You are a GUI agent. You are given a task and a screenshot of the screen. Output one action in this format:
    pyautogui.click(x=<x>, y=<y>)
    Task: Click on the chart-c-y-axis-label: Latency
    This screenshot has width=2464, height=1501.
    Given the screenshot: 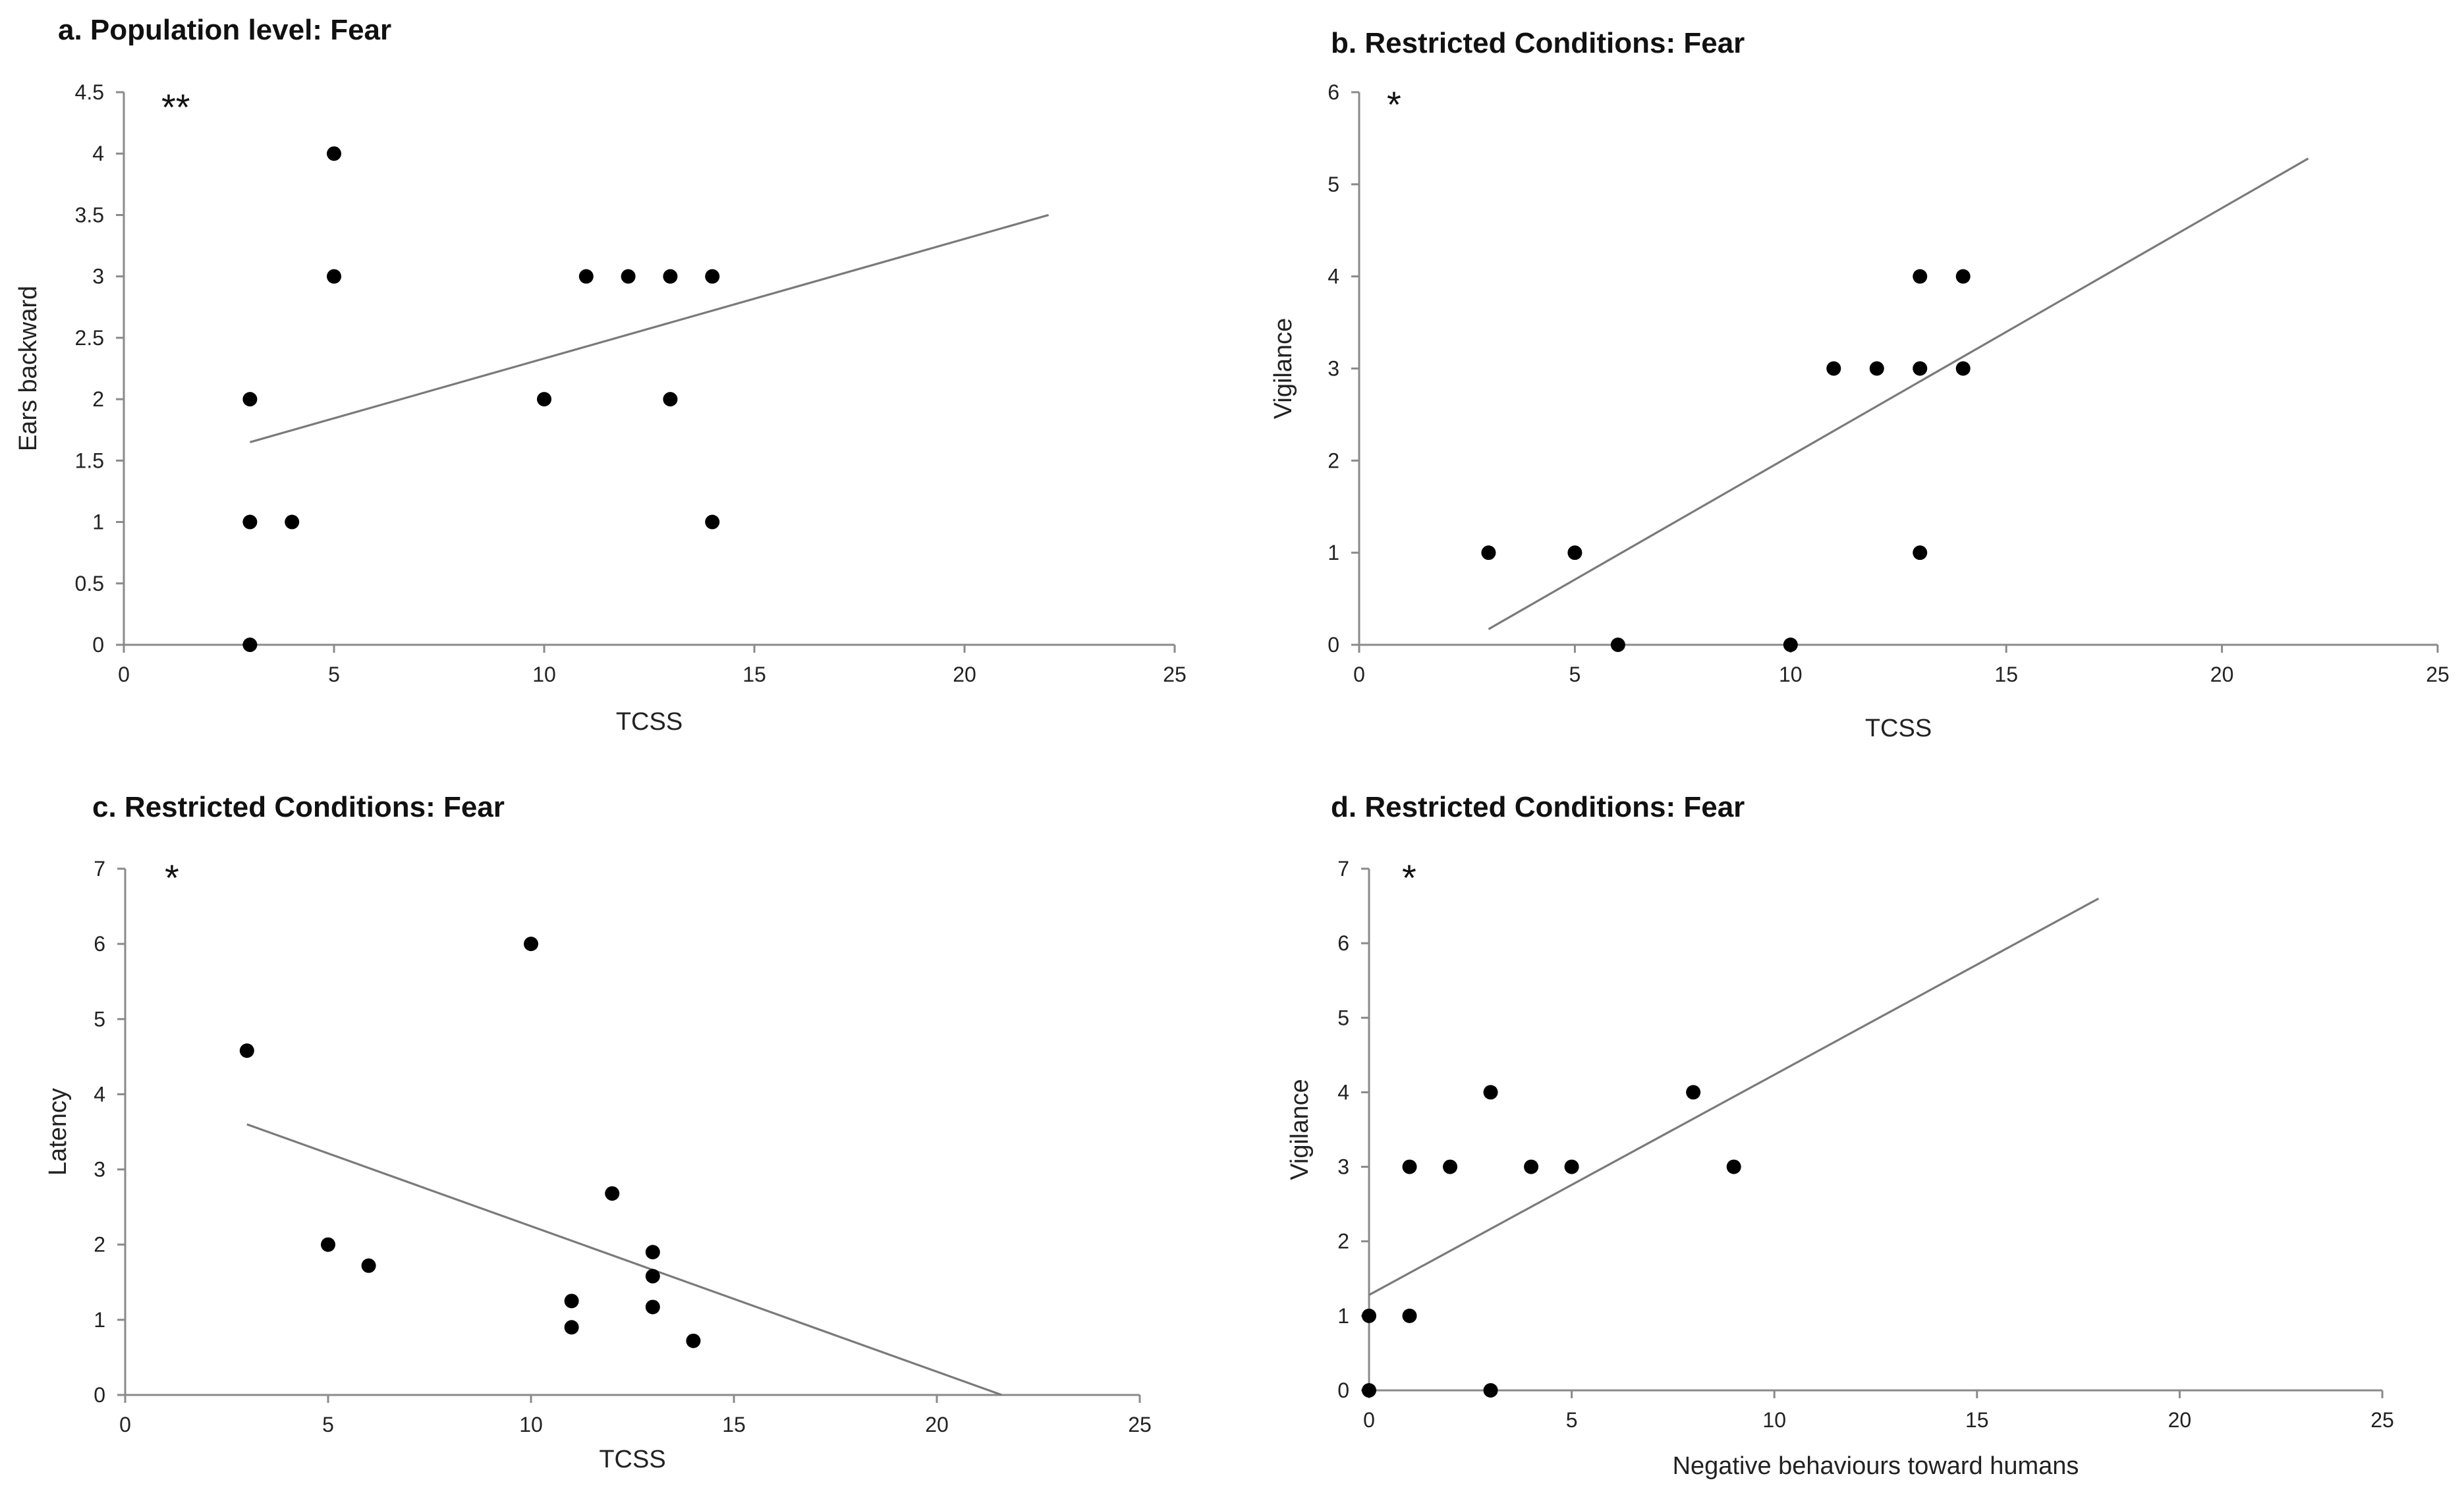 What is the action you would take?
    pyautogui.click(x=58, y=1132)
    